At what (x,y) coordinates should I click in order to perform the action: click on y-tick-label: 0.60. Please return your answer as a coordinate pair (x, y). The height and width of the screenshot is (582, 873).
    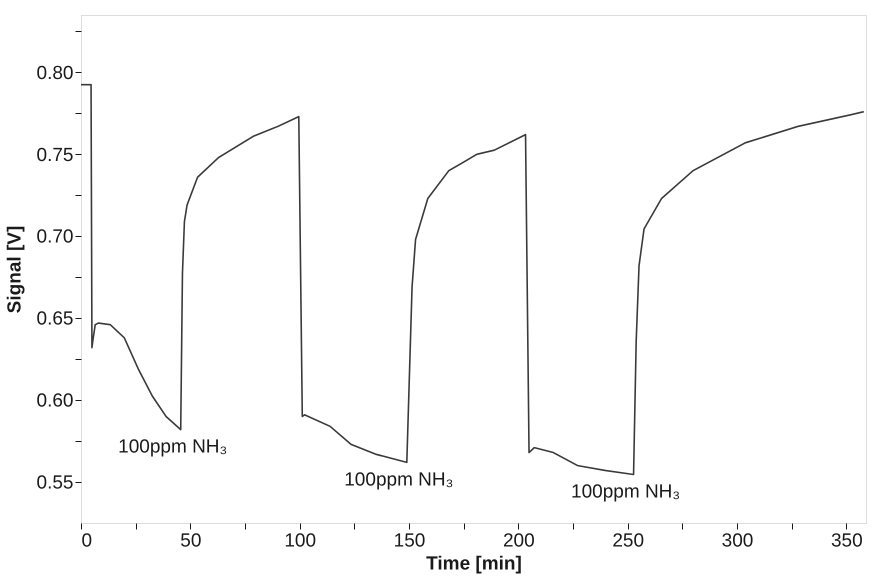
    Looking at the image, I should click on (55, 401).